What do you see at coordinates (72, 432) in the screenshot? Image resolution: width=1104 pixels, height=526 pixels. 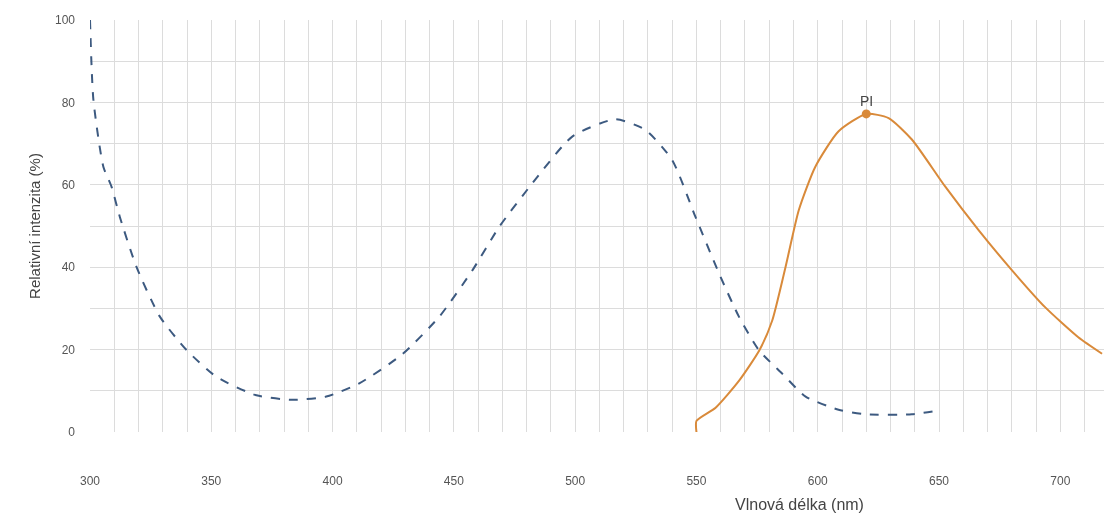 I see `y-tick-label: 0` at bounding box center [72, 432].